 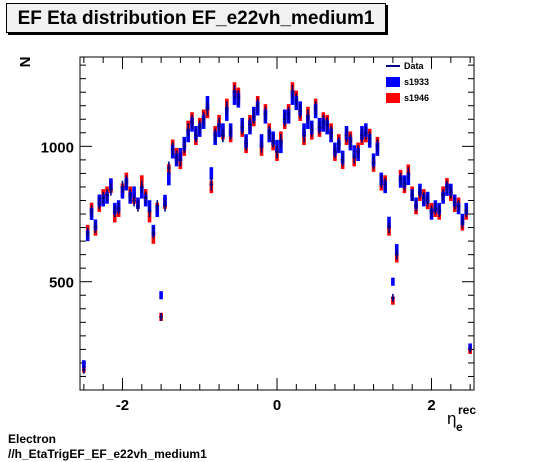 I want to click on y-tick-label: 1000, so click(x=57, y=147).